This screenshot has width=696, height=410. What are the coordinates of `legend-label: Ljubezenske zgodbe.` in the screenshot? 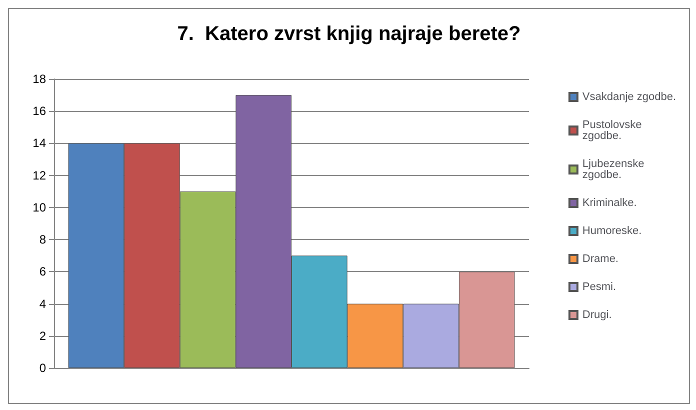 It's located at (615, 169).